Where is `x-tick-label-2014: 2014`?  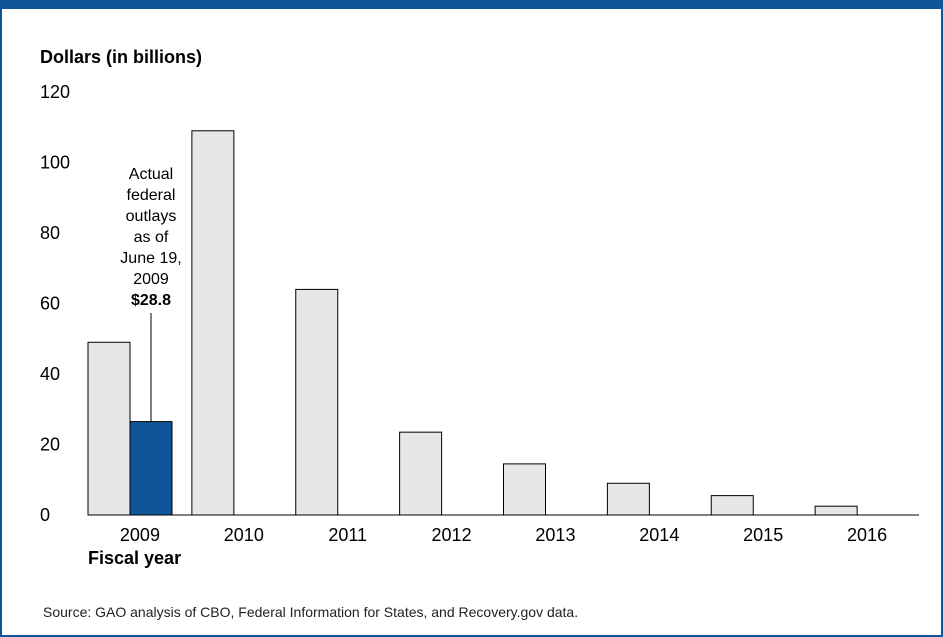
x-tick-label-2014: 2014 is located at coordinates (659, 535).